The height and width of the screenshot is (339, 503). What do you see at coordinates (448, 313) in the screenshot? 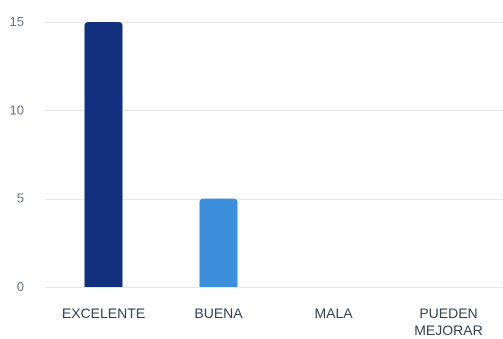
I see `x-category-label-line: PUEDEN` at bounding box center [448, 313].